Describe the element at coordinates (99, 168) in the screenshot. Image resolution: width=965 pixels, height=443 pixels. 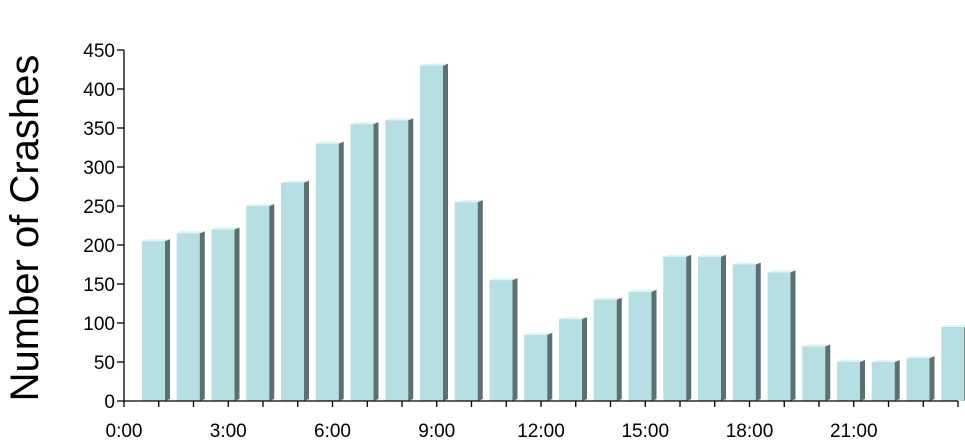
I see `y-tick-label: 300` at that location.